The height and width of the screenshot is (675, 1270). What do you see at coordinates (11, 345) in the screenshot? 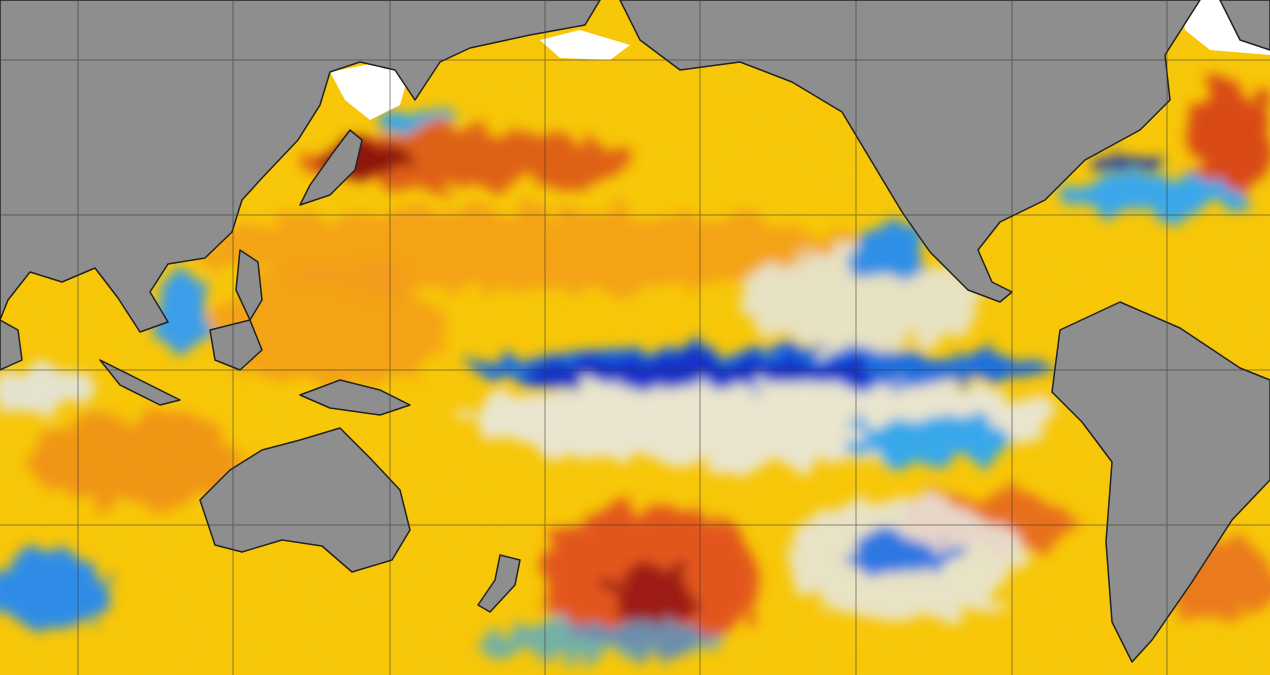
I see `india` at bounding box center [11, 345].